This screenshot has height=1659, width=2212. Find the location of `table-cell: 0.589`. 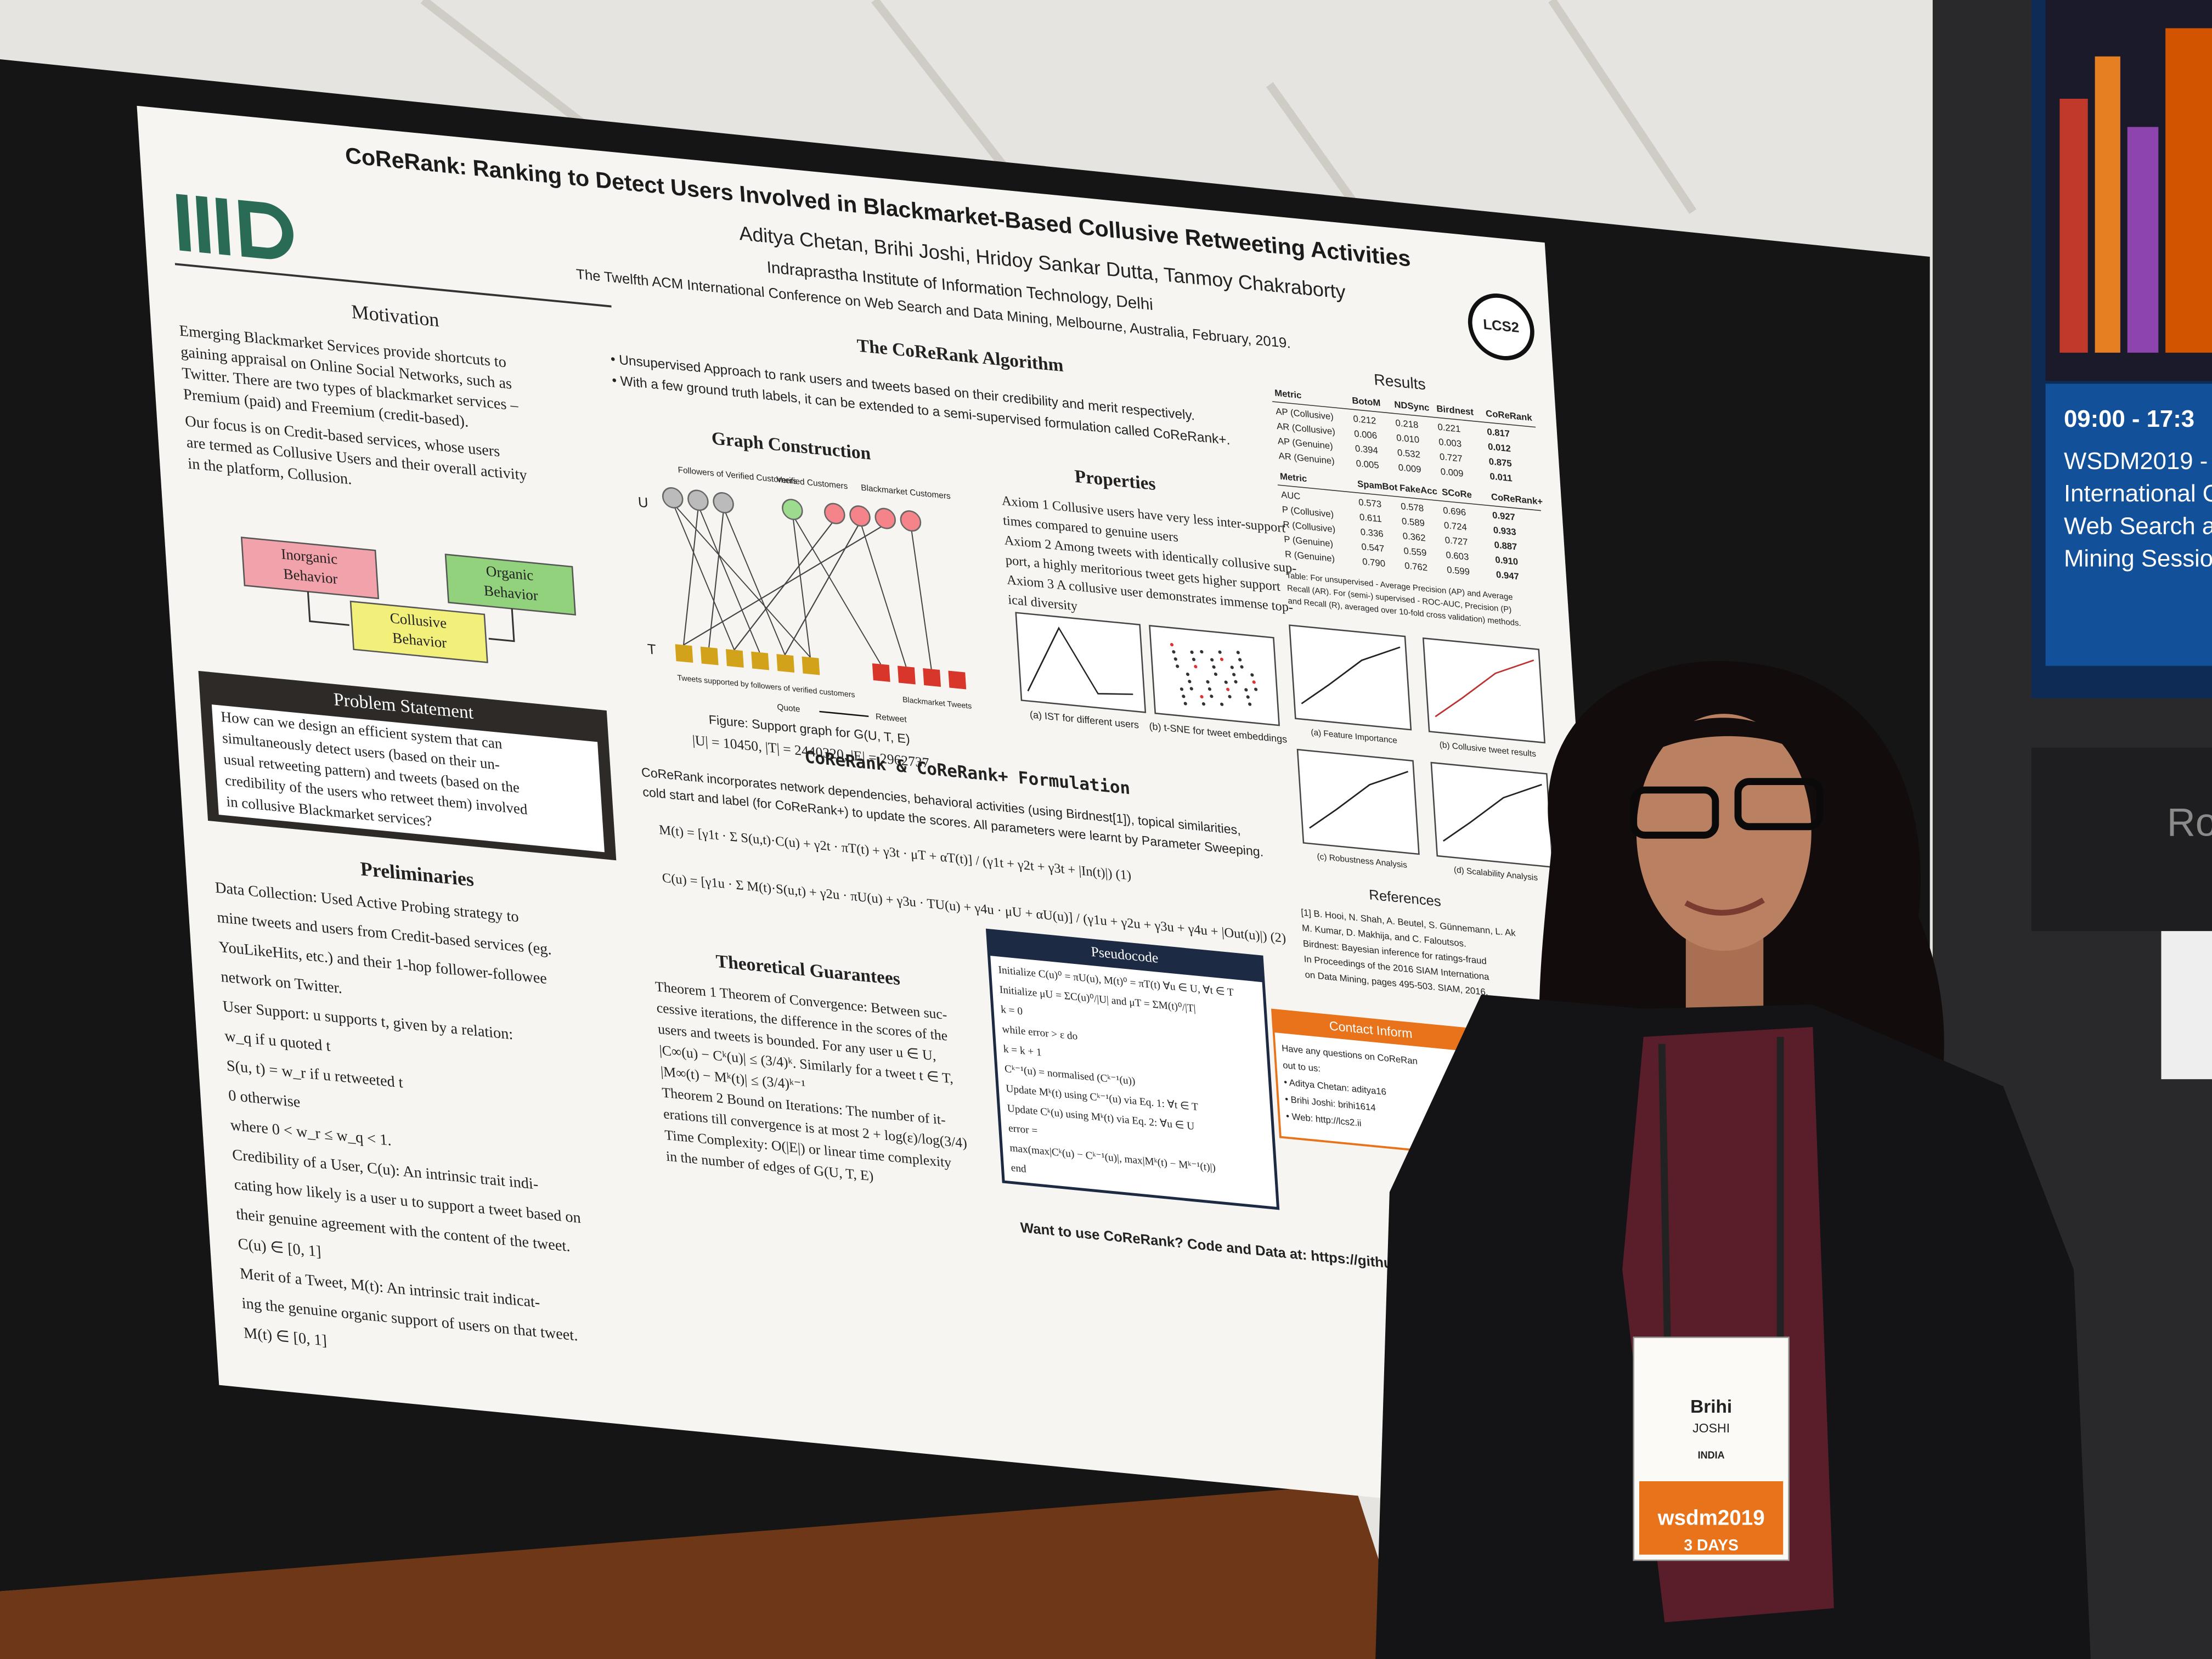

table-cell: 0.589 is located at coordinates (1413, 522).